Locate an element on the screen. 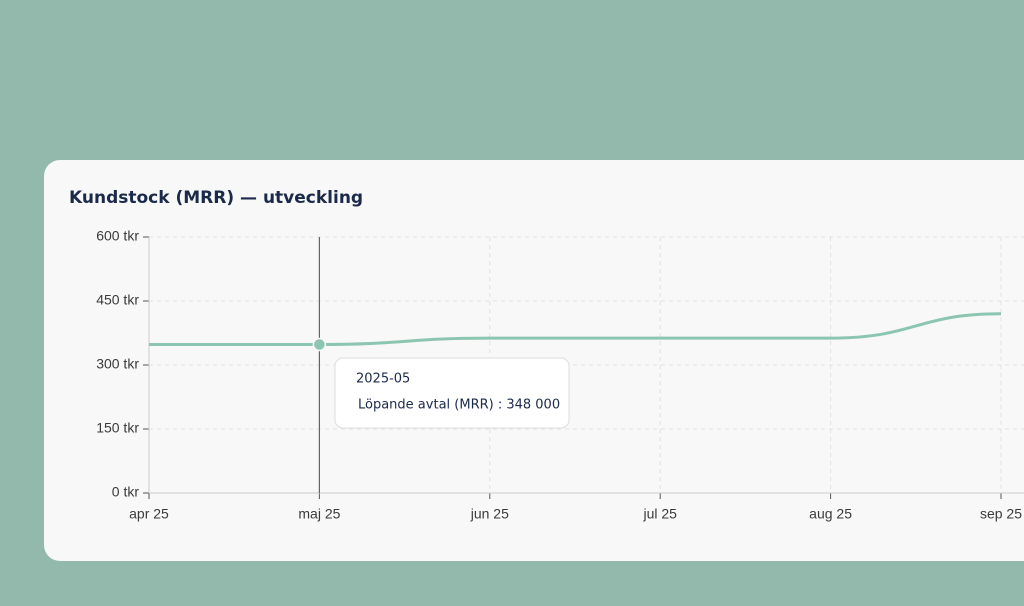 The width and height of the screenshot is (1024, 606). x-tick-label: sep 25 is located at coordinates (1001, 514).